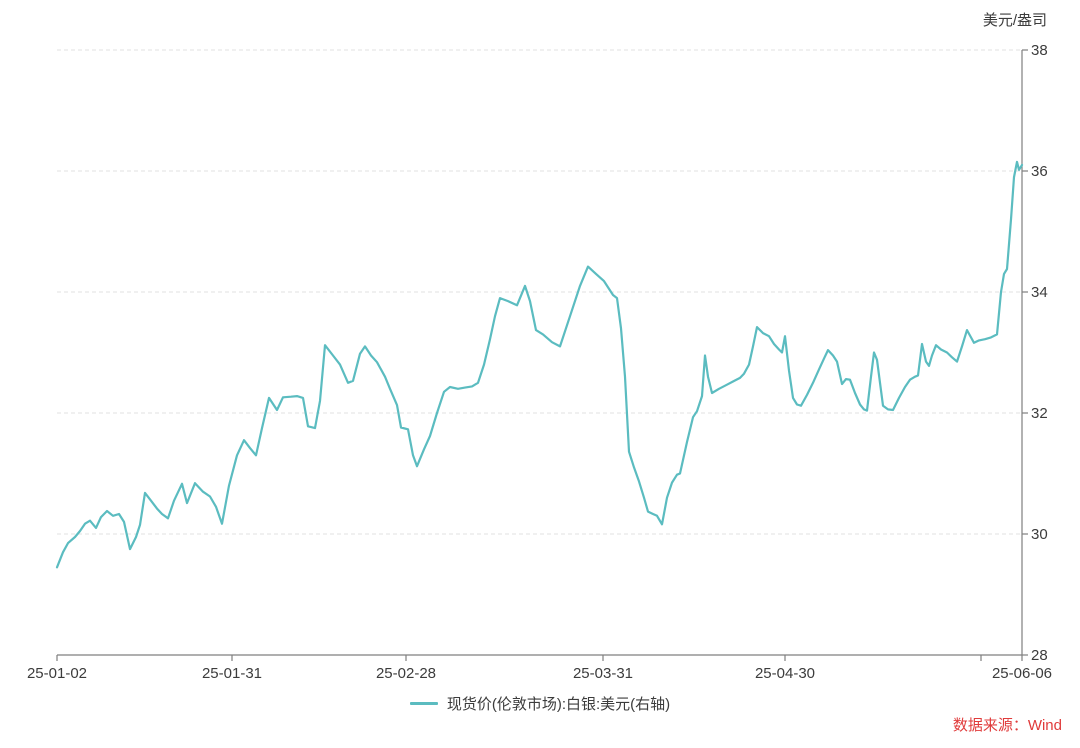 This screenshot has height=748, width=1080. I want to click on y-tick-label: 38, so click(1039, 50).